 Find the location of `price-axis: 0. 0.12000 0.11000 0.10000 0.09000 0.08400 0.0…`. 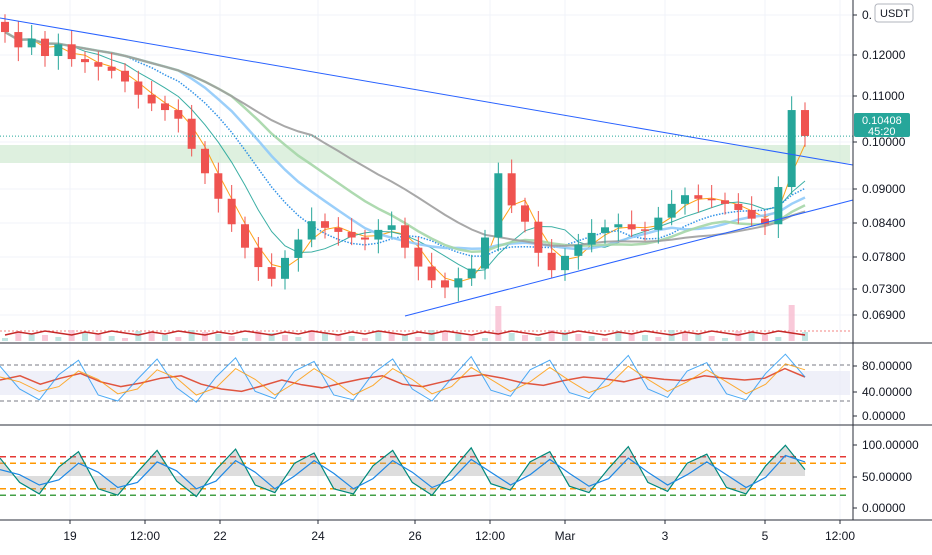

price-axis: 0. 0.12000 0.11000 0.10000 0.09000 0.08400 0.0… is located at coordinates (886, 261).